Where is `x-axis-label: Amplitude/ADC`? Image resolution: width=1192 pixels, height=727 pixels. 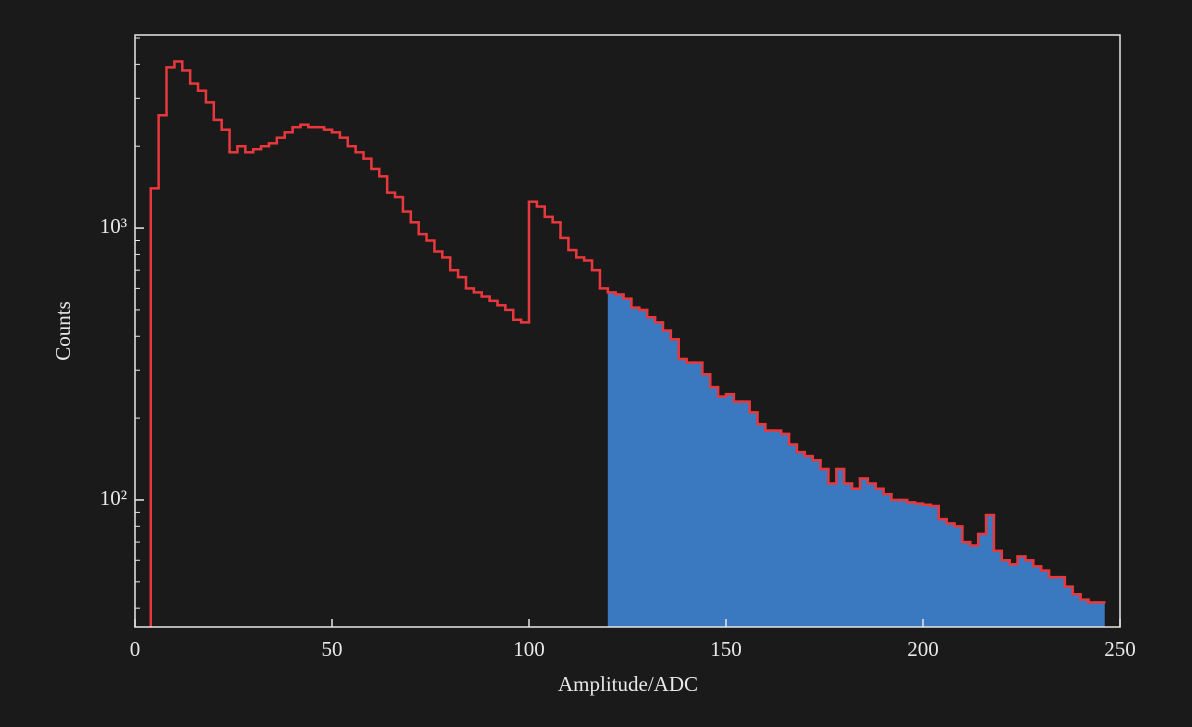
x-axis-label: Amplitude/ADC is located at coordinates (628, 684).